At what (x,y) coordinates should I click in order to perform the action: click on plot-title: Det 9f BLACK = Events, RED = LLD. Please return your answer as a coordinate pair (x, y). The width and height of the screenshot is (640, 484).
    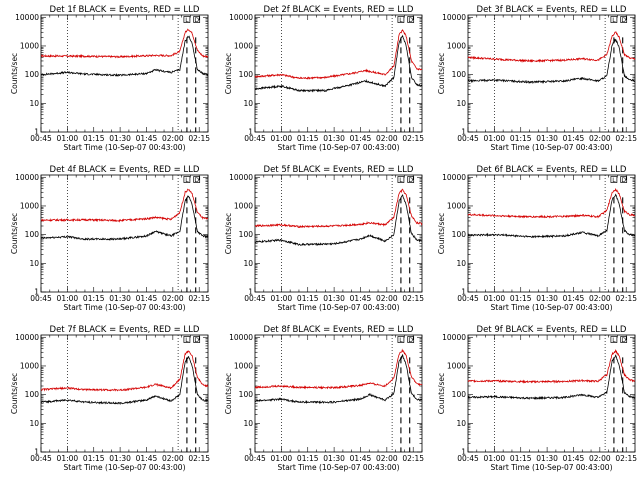
    Looking at the image, I should click on (552, 330).